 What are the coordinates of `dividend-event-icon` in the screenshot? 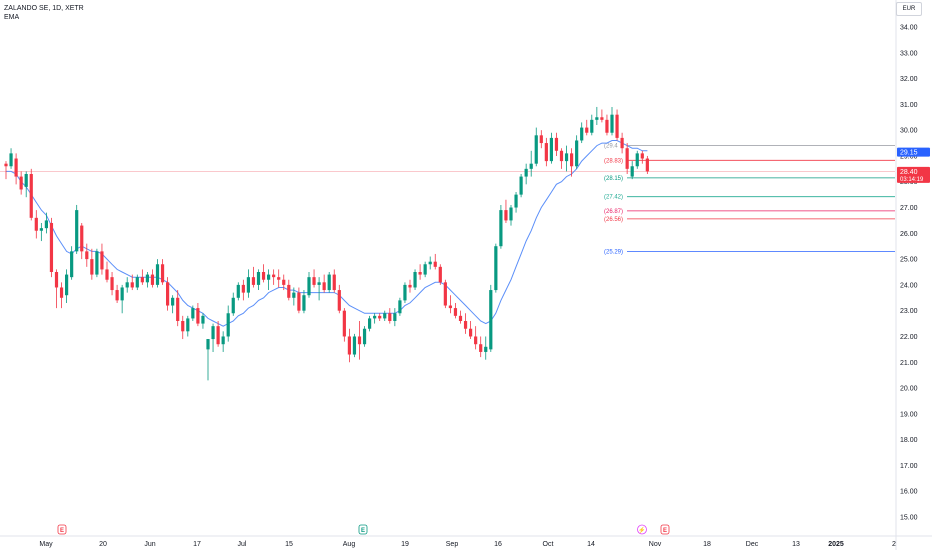 It's located at (642, 529).